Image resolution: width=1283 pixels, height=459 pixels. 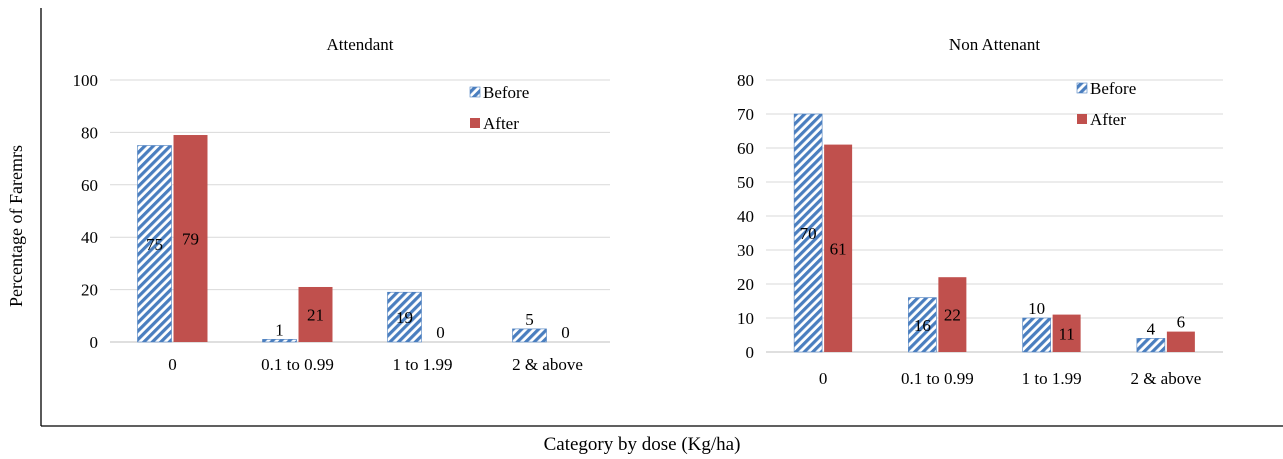 What do you see at coordinates (994, 44) in the screenshot?
I see `chart-title-non-attenant: Non Attenant` at bounding box center [994, 44].